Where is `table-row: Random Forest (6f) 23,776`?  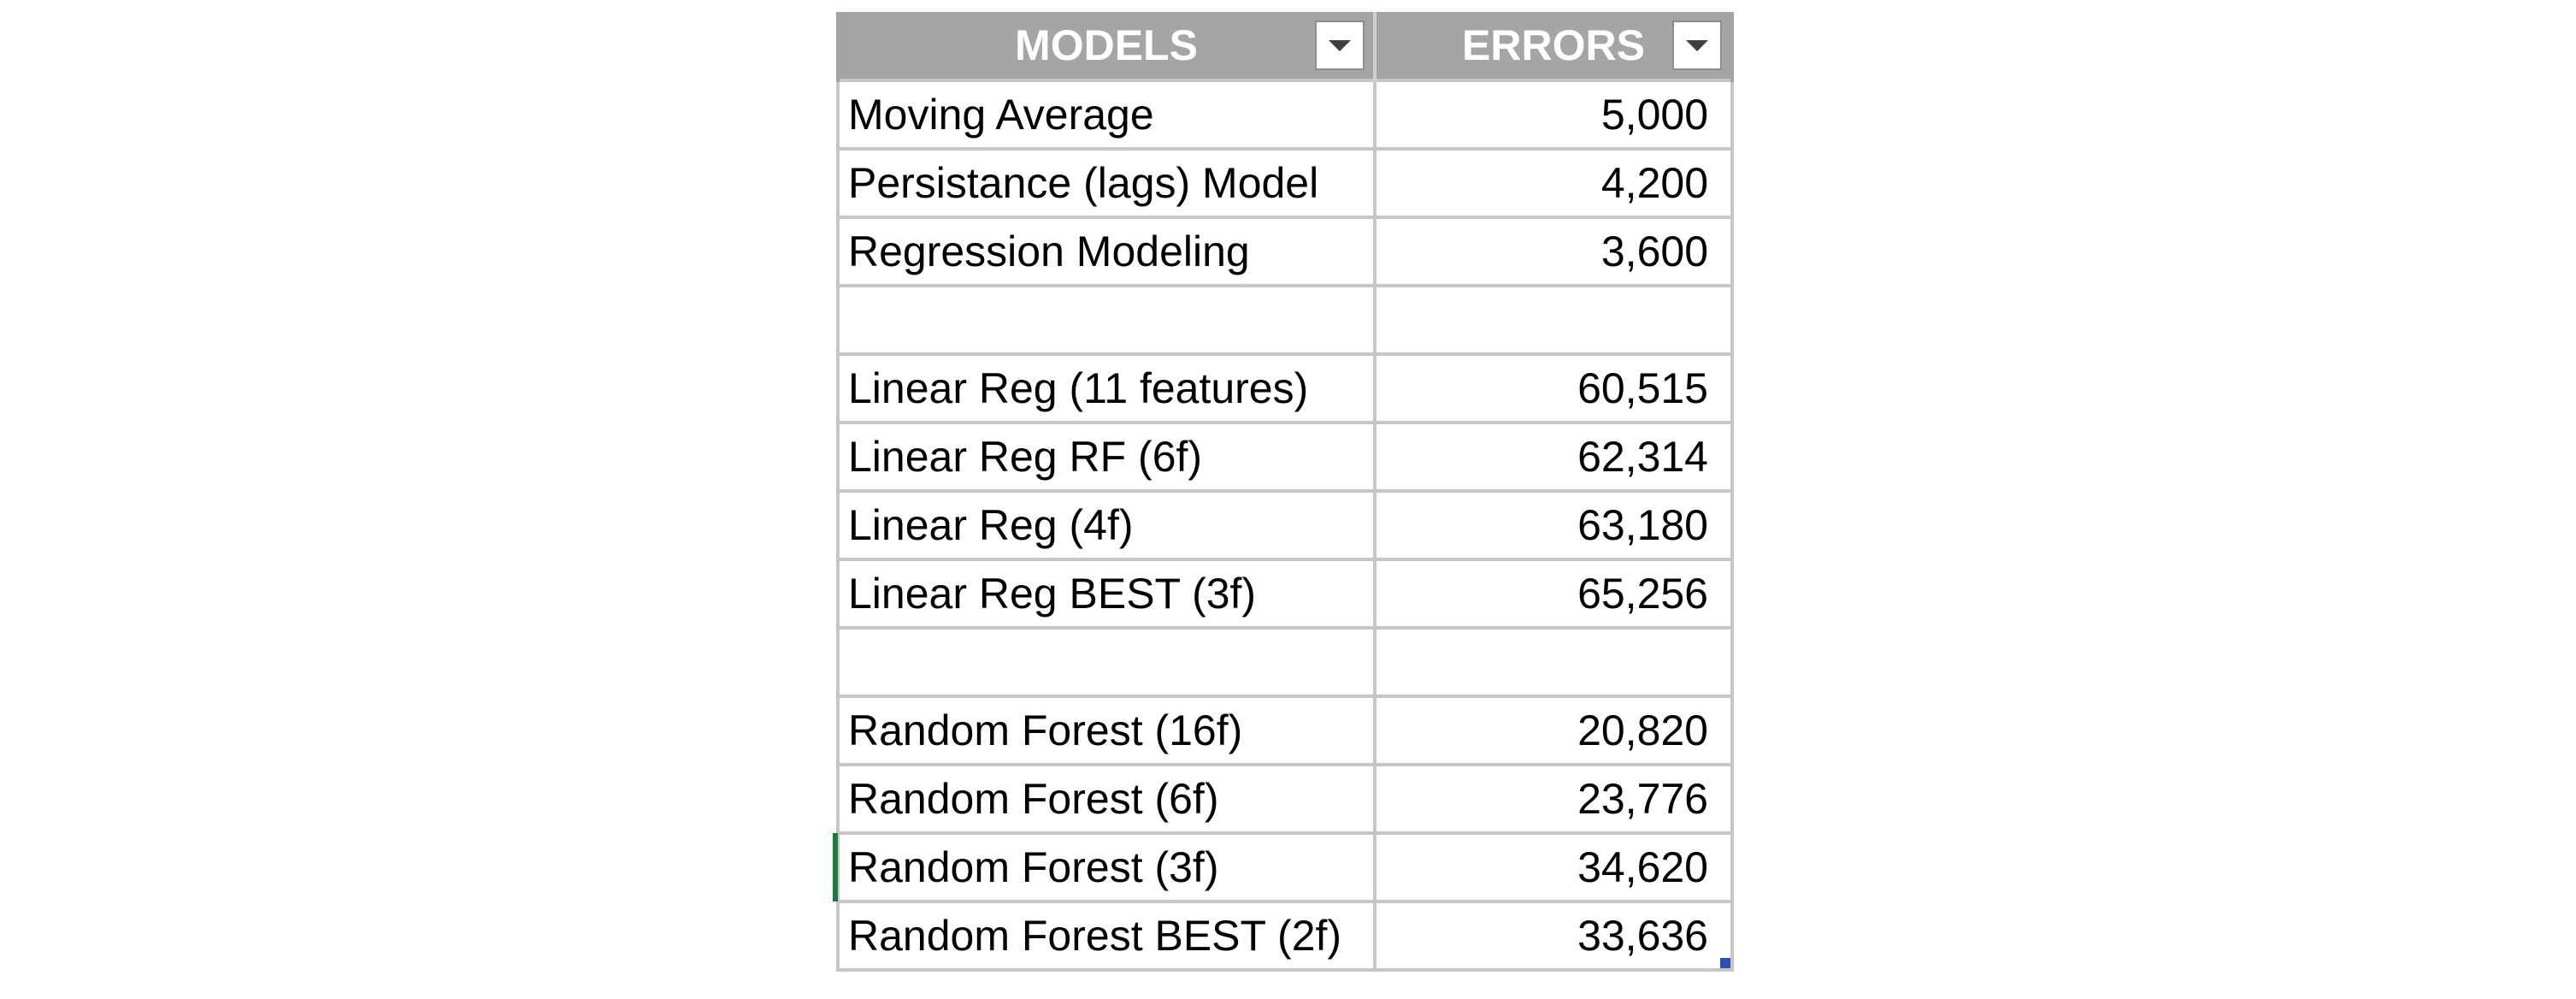 table-row: Random Forest (6f) 23,776 is located at coordinates (1285, 799).